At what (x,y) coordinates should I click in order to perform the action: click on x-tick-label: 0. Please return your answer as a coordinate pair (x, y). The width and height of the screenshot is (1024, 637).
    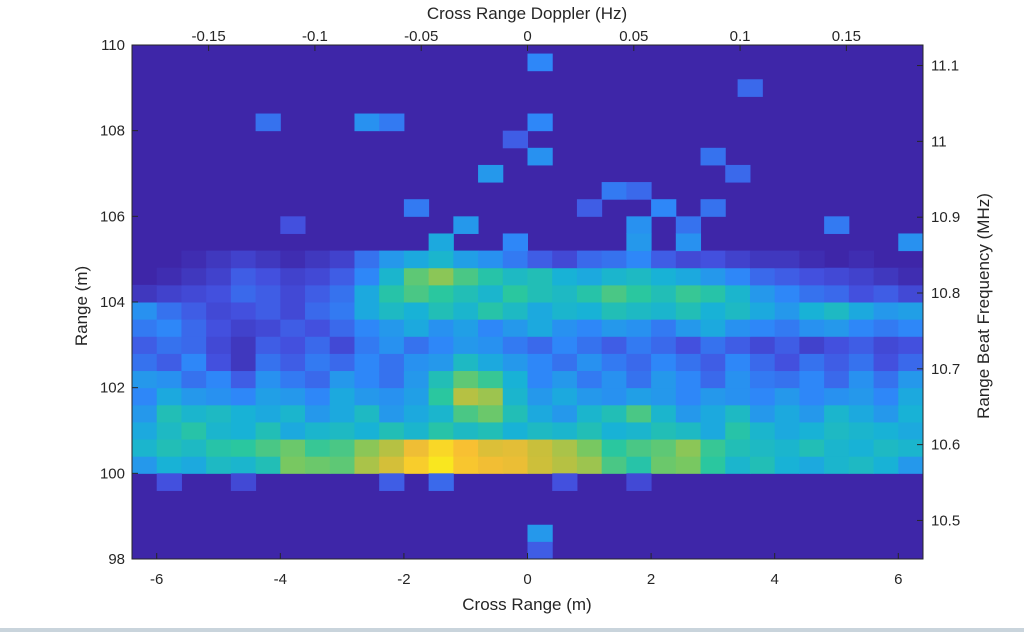
    Looking at the image, I should click on (527, 579).